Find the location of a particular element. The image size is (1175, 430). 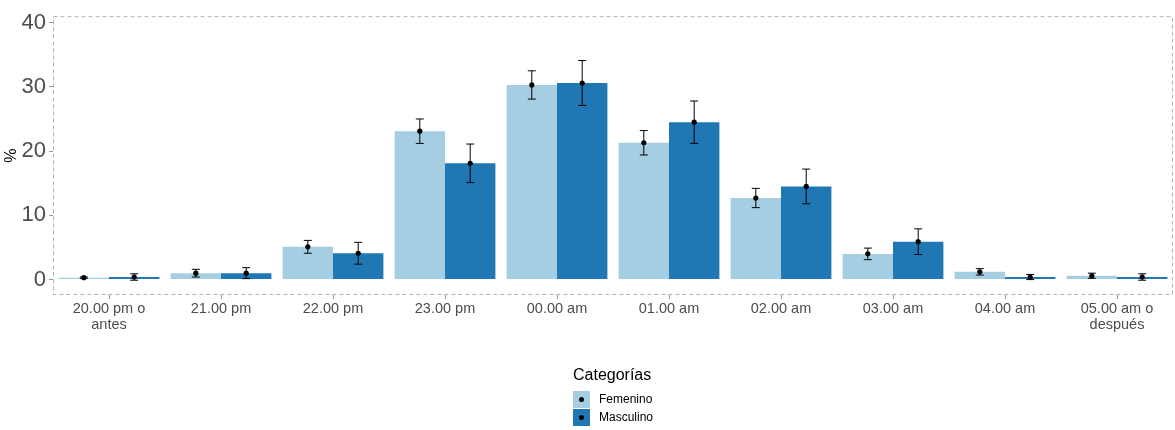

x-tick-label: 05.00 am o después is located at coordinates (1117, 315).